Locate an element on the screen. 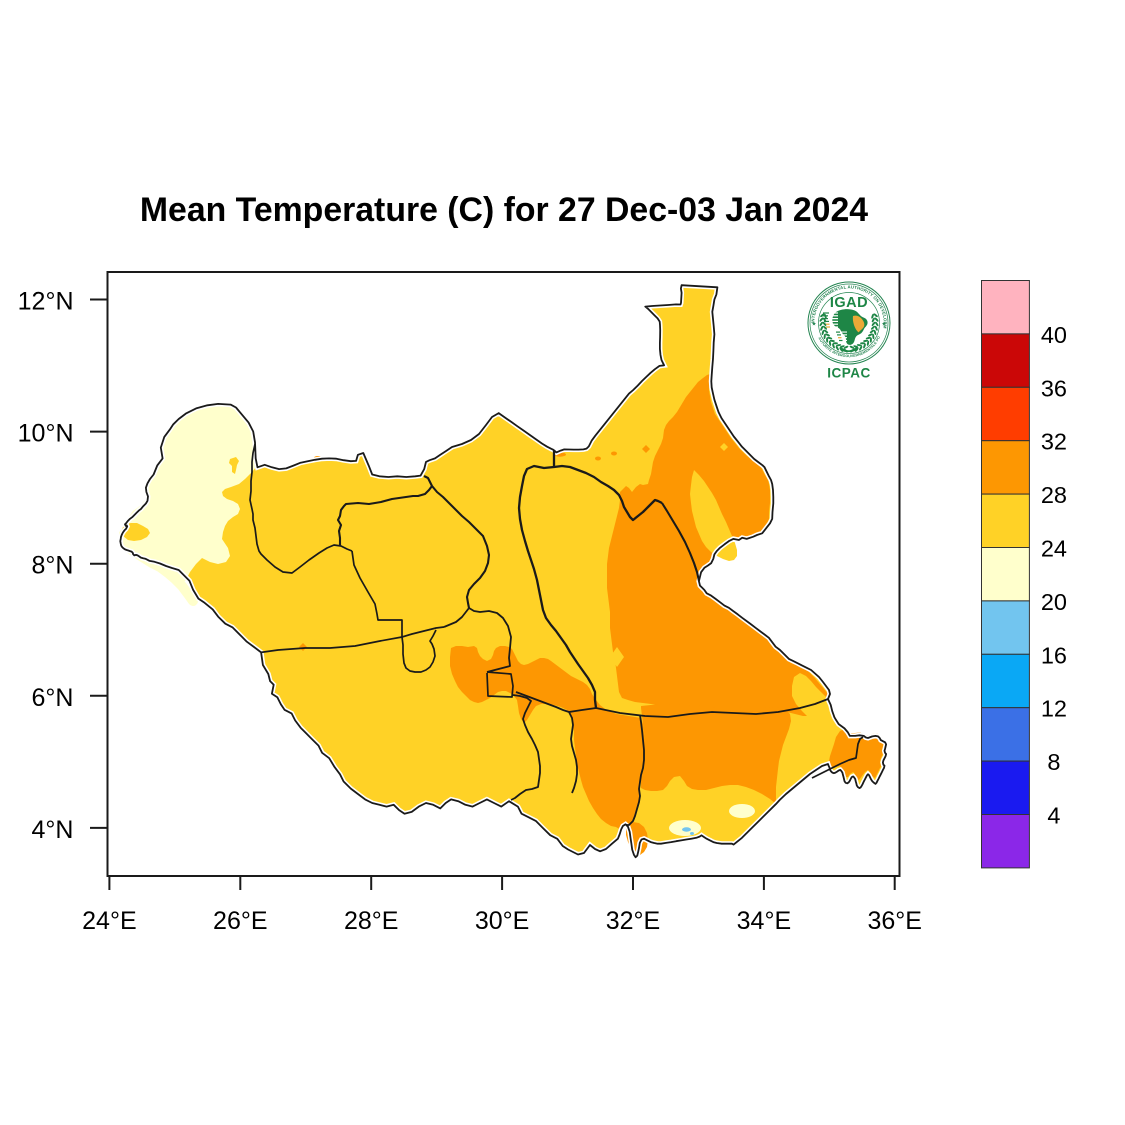 Image resolution: width=1125 pixels, height=1125 pixels. svg-text: 16 is located at coordinates (1054, 655).